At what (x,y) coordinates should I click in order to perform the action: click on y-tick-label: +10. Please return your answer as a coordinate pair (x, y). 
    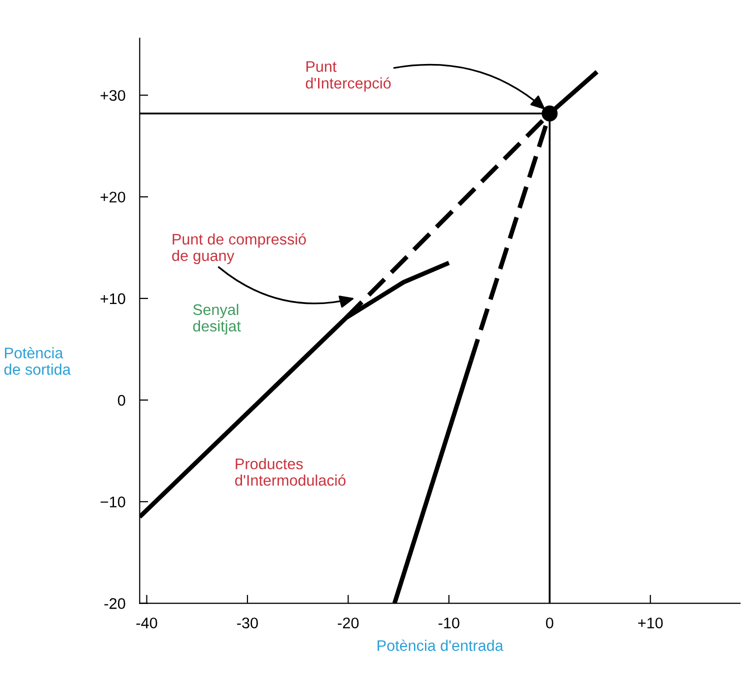
    Looking at the image, I should click on (113, 298).